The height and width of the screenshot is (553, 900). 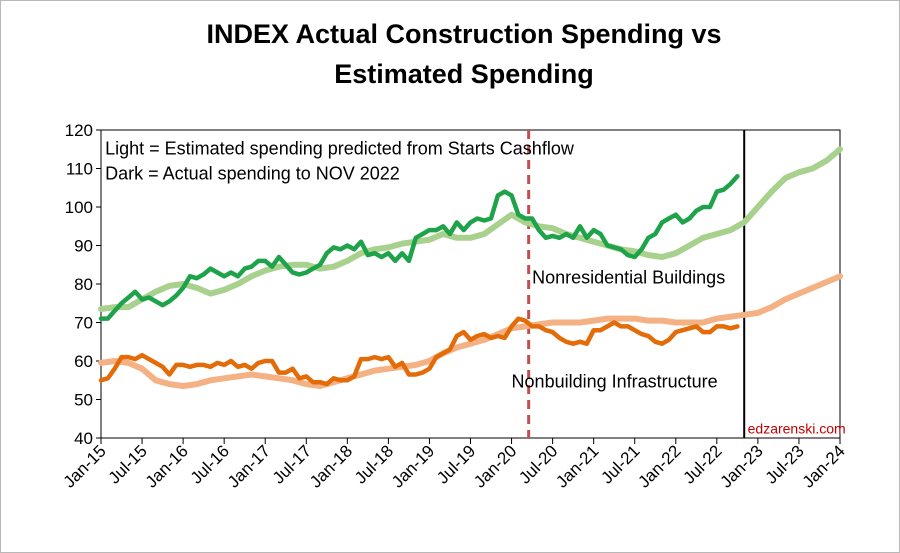 I want to click on x-tick-label: Jan-21, so click(x=577, y=466).